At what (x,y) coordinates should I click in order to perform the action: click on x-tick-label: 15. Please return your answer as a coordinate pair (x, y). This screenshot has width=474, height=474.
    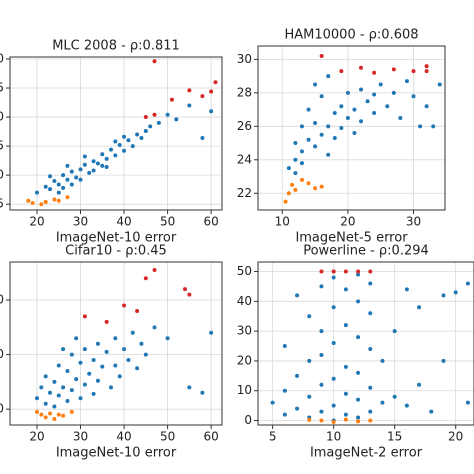
    Looking at the image, I should click on (394, 437).